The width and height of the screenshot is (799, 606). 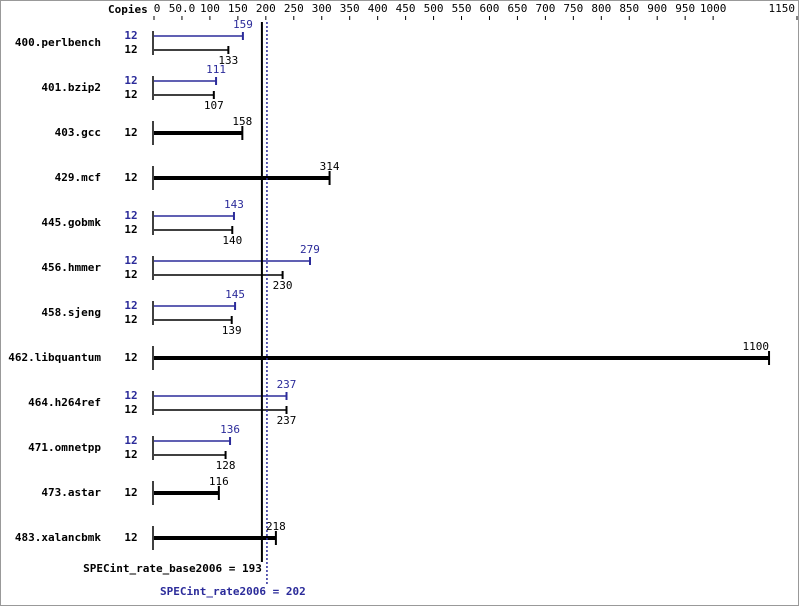 I want to click on x-tick-label: 850, so click(x=629, y=8).